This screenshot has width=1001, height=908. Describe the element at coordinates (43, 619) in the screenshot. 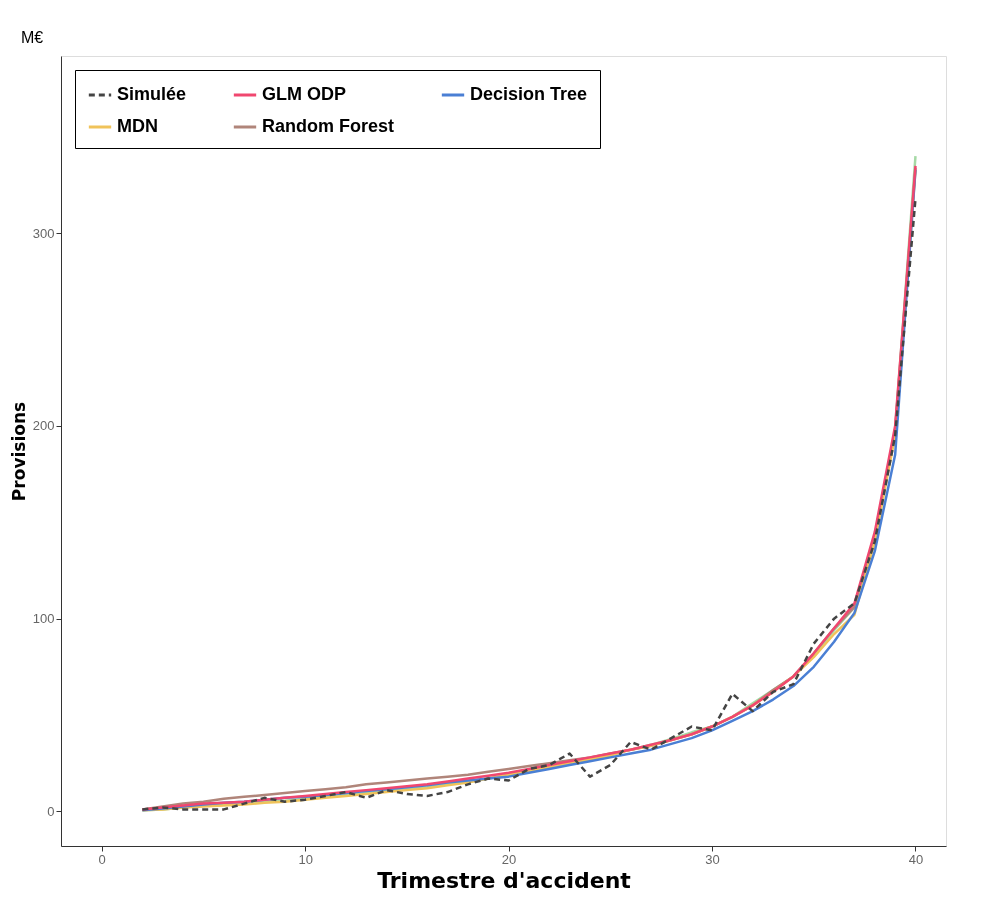

I see `y-tick-label: 100` at that location.